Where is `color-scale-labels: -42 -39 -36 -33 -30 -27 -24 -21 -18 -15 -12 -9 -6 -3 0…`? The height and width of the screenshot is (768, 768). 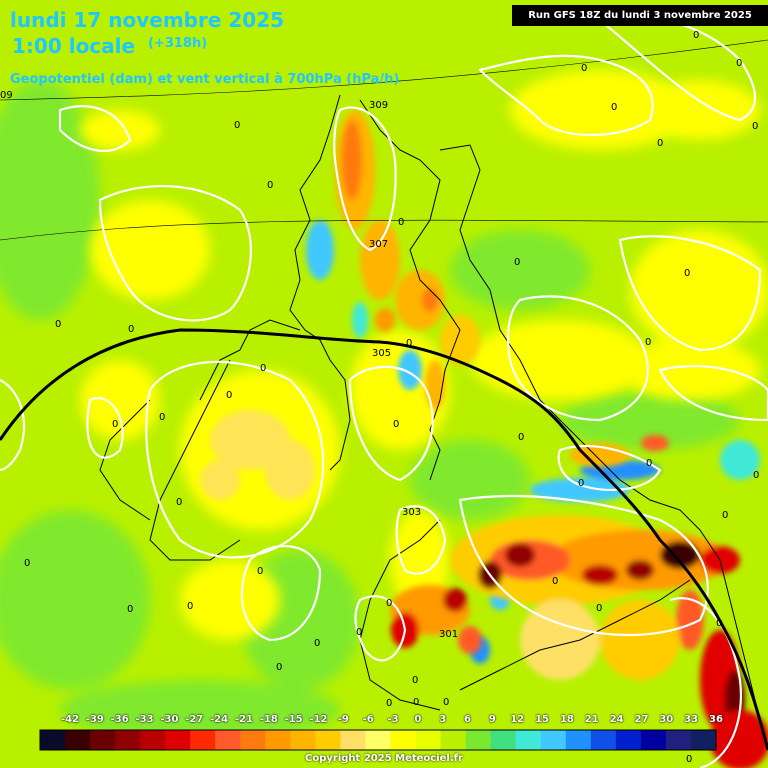
color-scale-labels: -42 -39 -36 -33 -30 -27 -24 -21 -18 -15 -12 -9 -6 -3 0… is located at coordinates (381, 721).